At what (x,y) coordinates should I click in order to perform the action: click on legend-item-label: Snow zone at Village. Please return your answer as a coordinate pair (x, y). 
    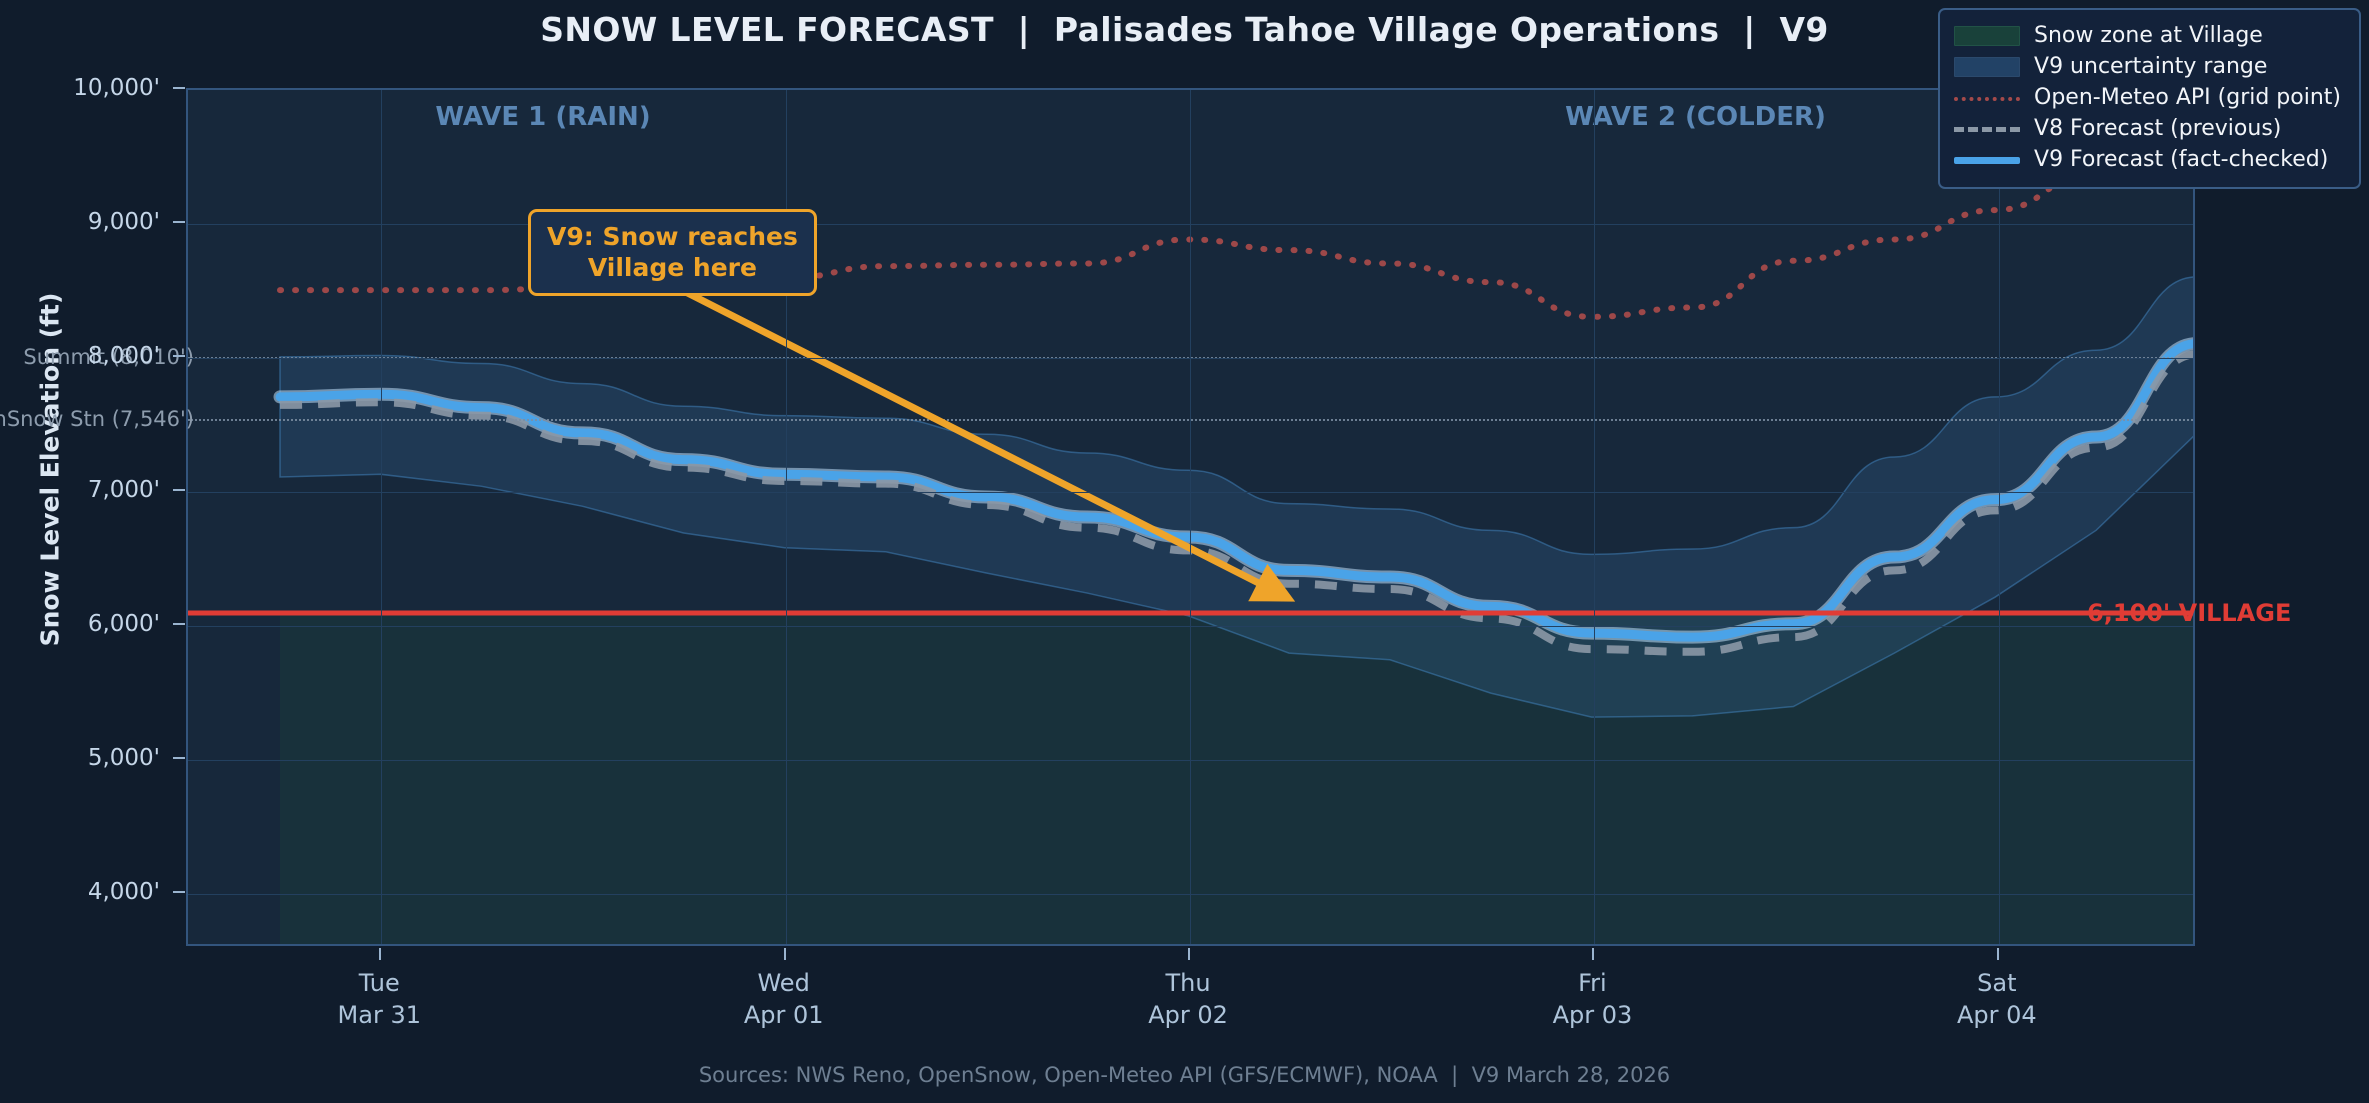
    Looking at the image, I should click on (2148, 35).